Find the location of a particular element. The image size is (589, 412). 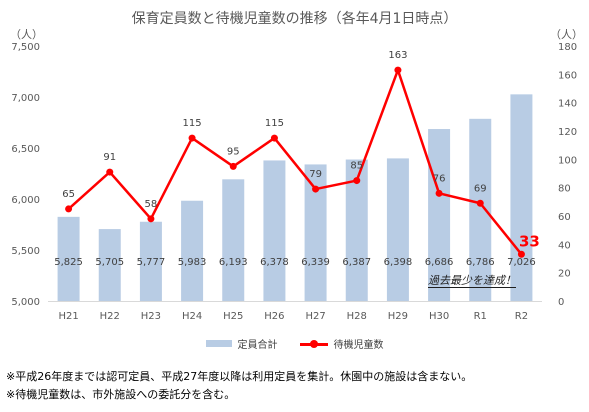

y-right-tick-label: 60 is located at coordinates (564, 217).